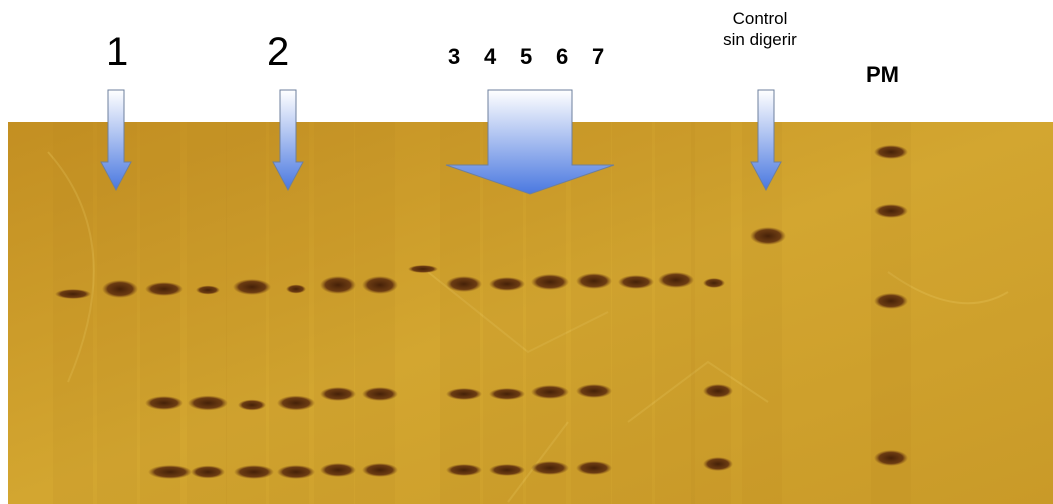 The height and width of the screenshot is (504, 1053). Describe the element at coordinates (454, 56) in the screenshot. I see `lane-3-label: 3` at that location.